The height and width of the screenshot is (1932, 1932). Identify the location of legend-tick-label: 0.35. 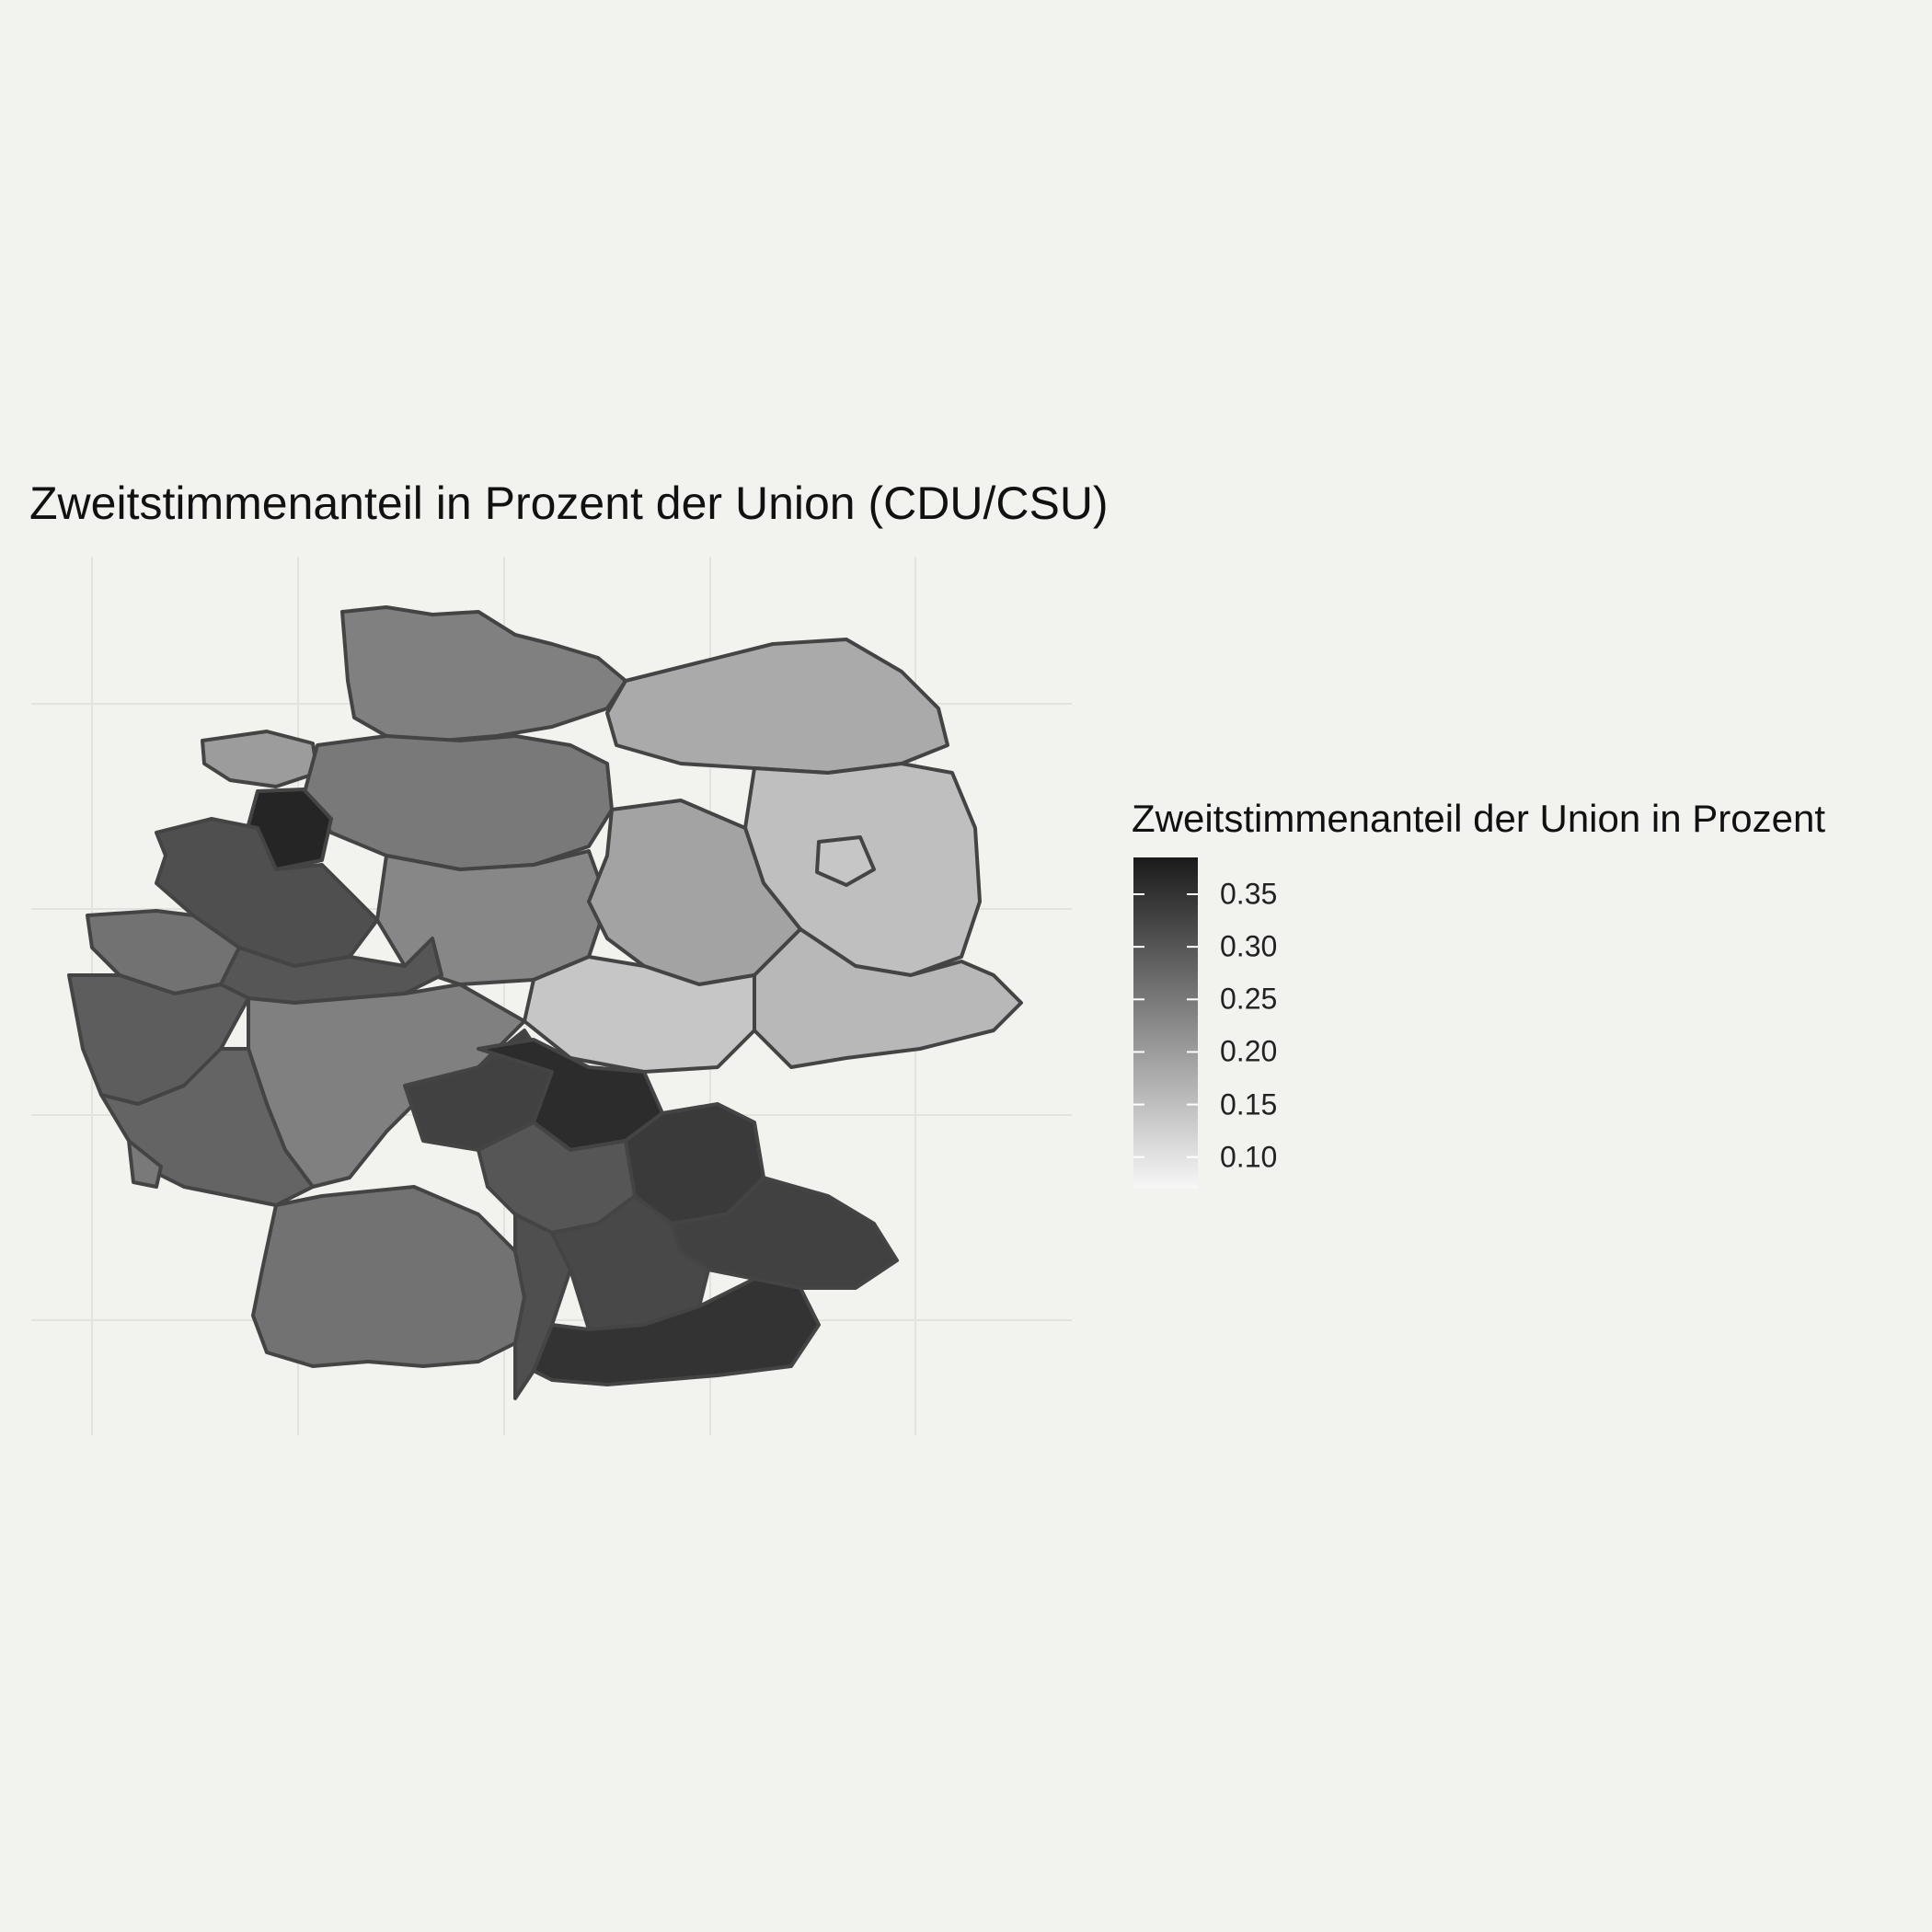
(1249, 894).